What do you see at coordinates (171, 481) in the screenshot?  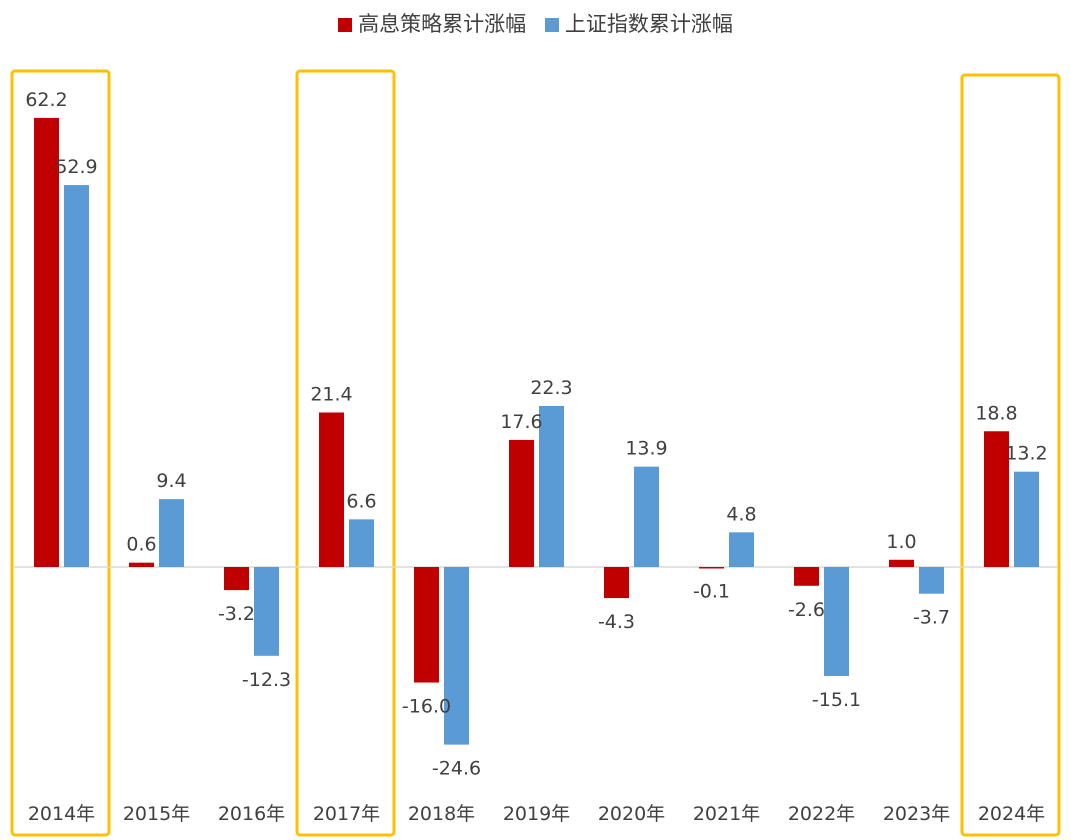 I see `data-label-series-2-2015年: 9.4` at bounding box center [171, 481].